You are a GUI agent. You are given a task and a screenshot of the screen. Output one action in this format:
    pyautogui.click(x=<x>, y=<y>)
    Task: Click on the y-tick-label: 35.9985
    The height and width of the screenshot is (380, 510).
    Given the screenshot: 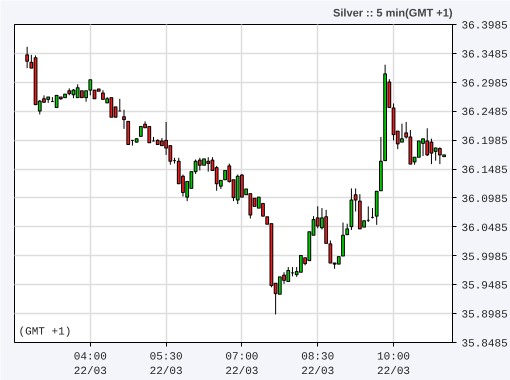 What is the action you would take?
    pyautogui.click(x=485, y=258)
    